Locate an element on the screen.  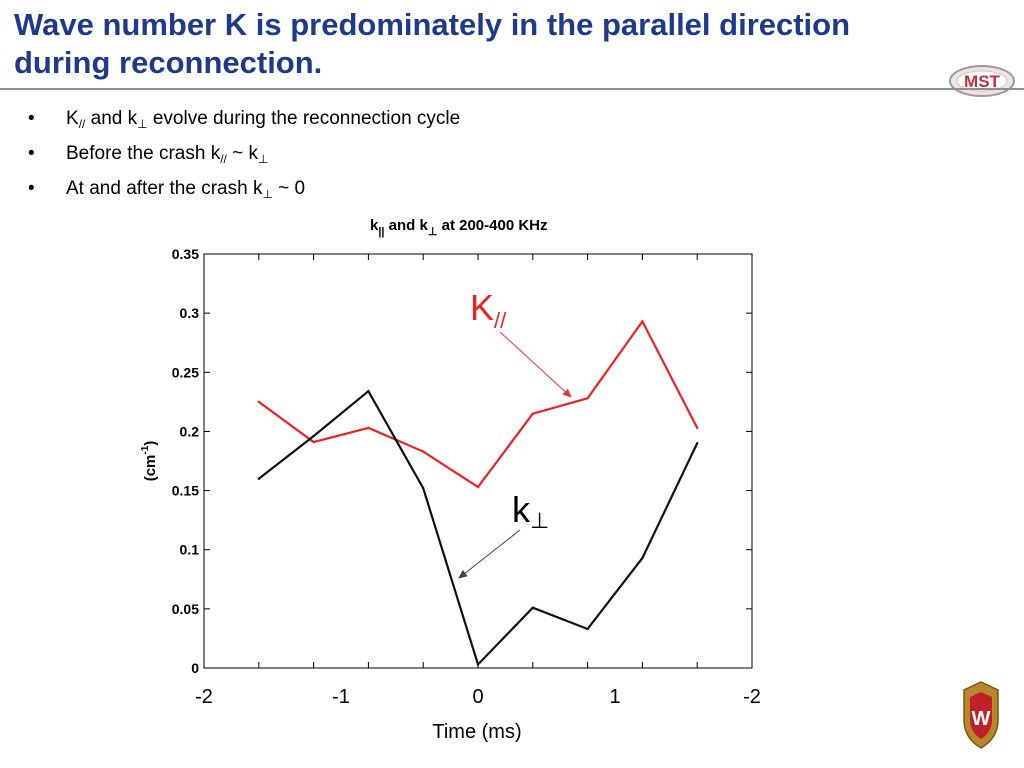
y-tick-label: 0.2 is located at coordinates (190, 431).